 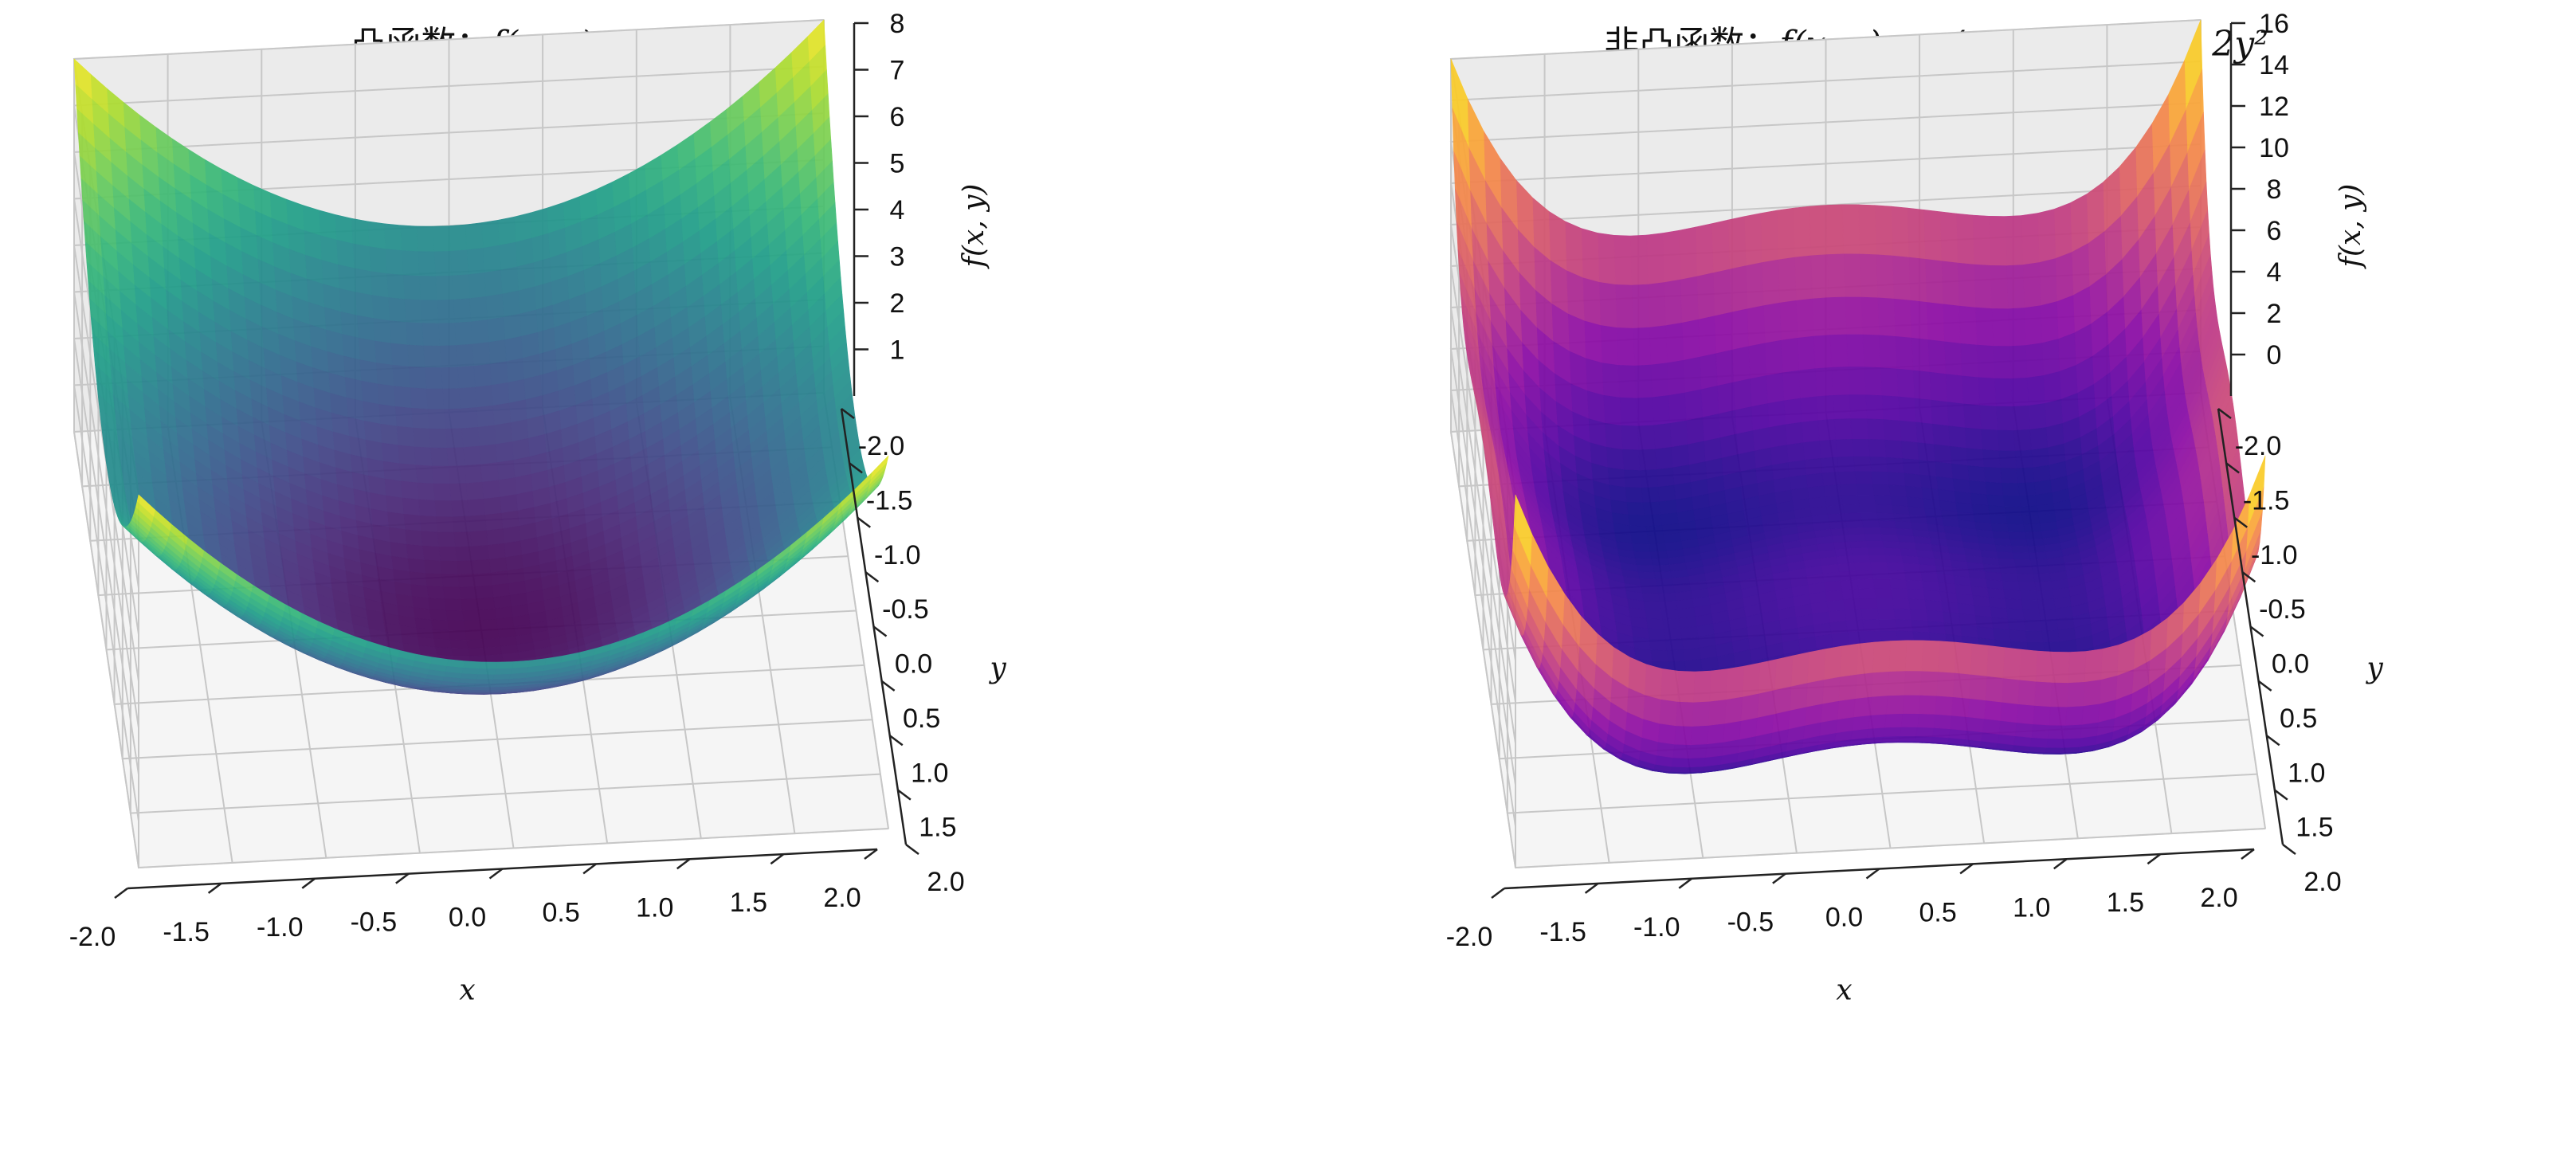 What do you see at coordinates (2282, 609) in the screenshot?
I see `y-tick-label: -0.5` at bounding box center [2282, 609].